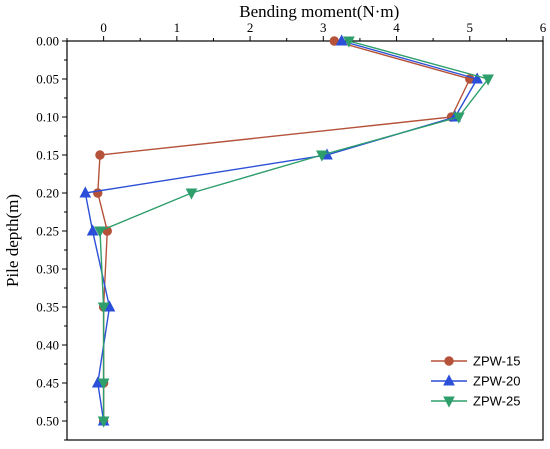 This screenshot has width=550, height=449. What do you see at coordinates (47, 383) in the screenshot?
I see `y-tick-label: 0.45` at bounding box center [47, 383].